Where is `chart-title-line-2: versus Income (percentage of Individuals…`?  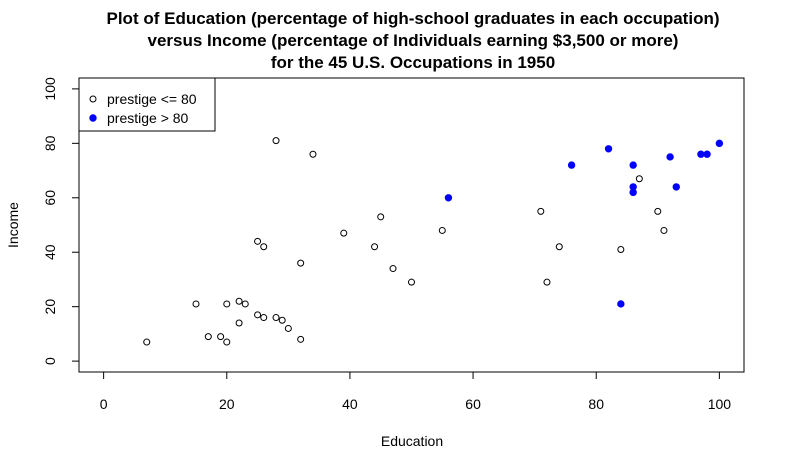 chart-title-line-2: versus Income (percentage of Individuals… is located at coordinates (413, 40).